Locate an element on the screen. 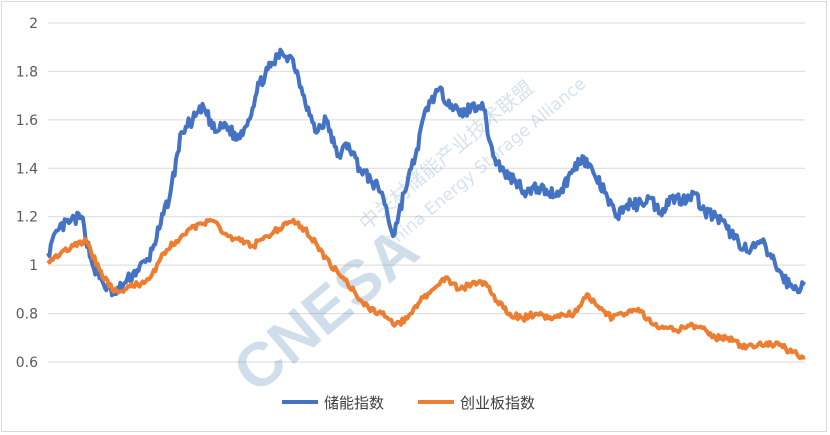 This screenshot has height=435, width=830. y-tick-label: 1.6 is located at coordinates (27, 121).